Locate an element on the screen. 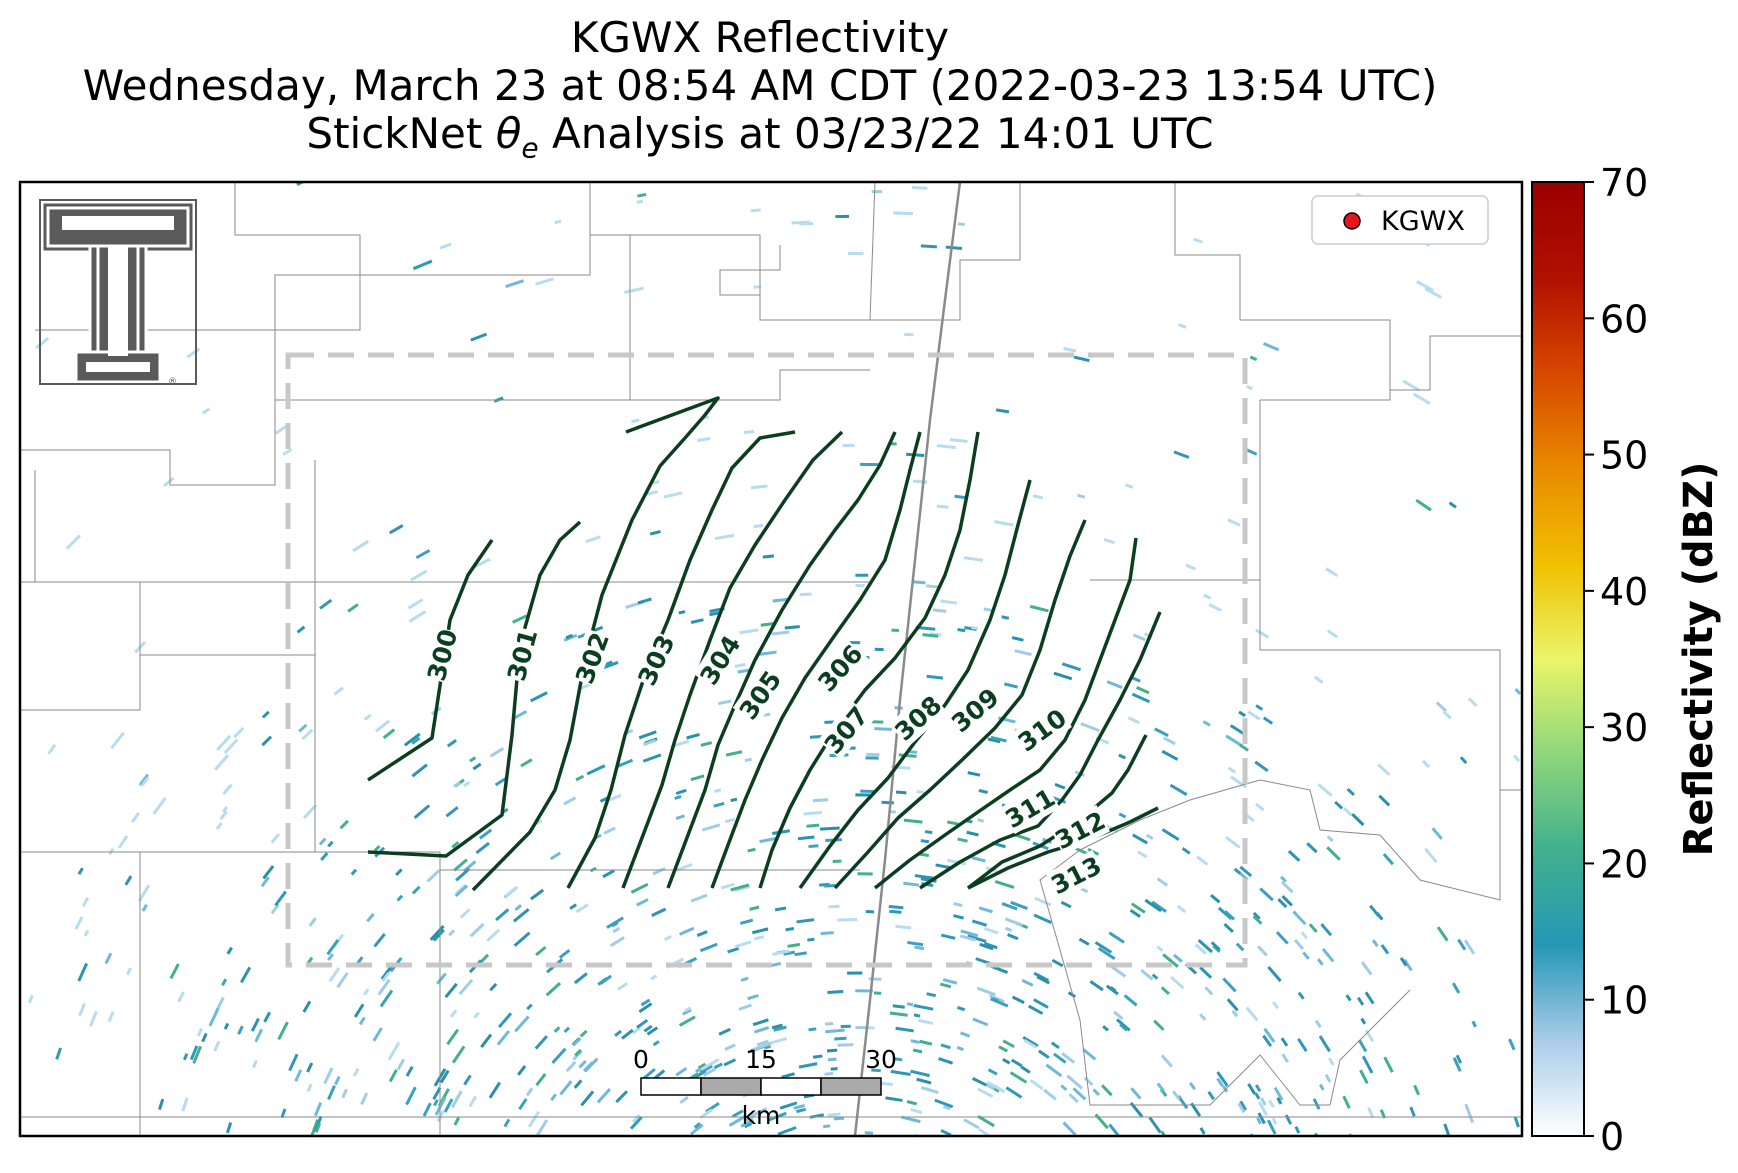 The image size is (1738, 1173). texas-tech-logo: ® is located at coordinates (118, 293).